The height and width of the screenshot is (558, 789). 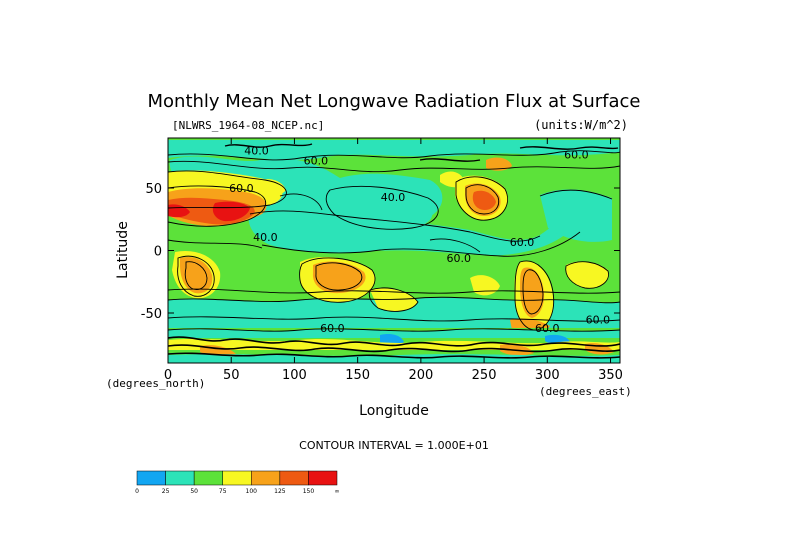 I want to click on contour-interval-label: CONTOUR INTERVAL = 1.000E+01, so click(x=394, y=445).